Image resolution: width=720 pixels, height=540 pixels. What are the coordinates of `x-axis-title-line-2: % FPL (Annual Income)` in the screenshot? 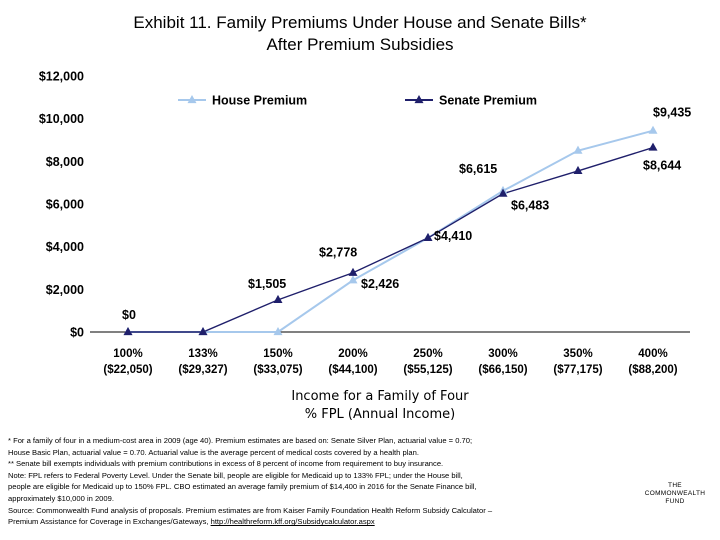 It's located at (380, 414).